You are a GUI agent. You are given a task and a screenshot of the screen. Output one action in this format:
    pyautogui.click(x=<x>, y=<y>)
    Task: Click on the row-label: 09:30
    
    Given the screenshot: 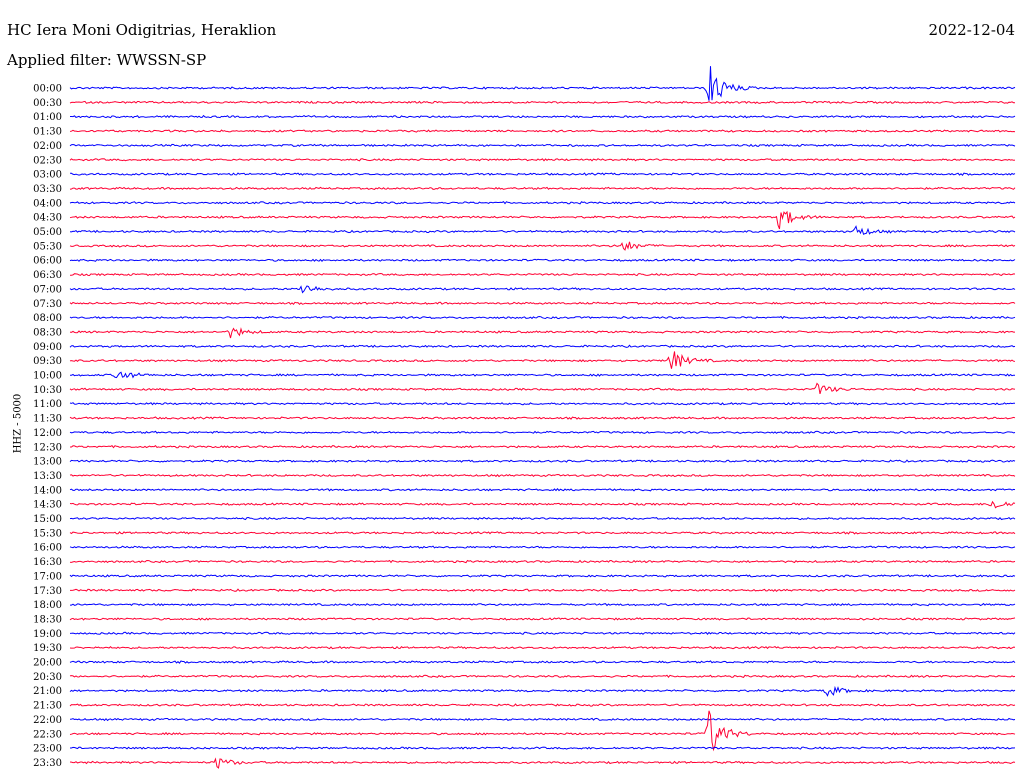 What is the action you would take?
    pyautogui.click(x=47, y=361)
    